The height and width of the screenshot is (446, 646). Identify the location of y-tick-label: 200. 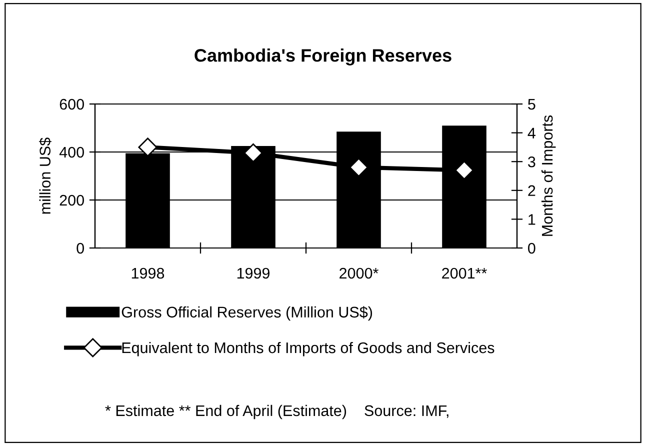
(72, 200).